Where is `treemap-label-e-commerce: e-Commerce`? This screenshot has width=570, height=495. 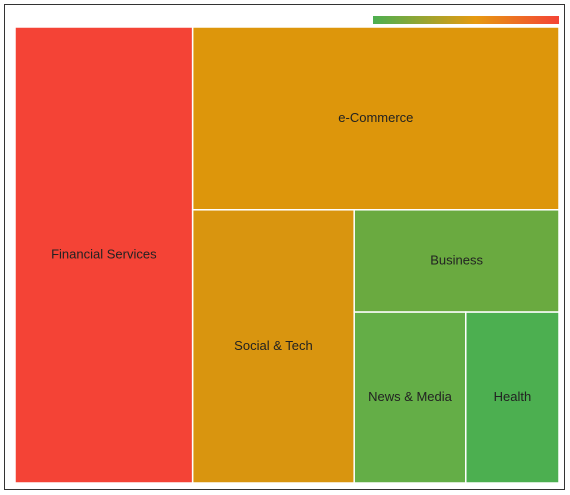 treemap-label-e-commerce: e-Commerce is located at coordinates (375, 117).